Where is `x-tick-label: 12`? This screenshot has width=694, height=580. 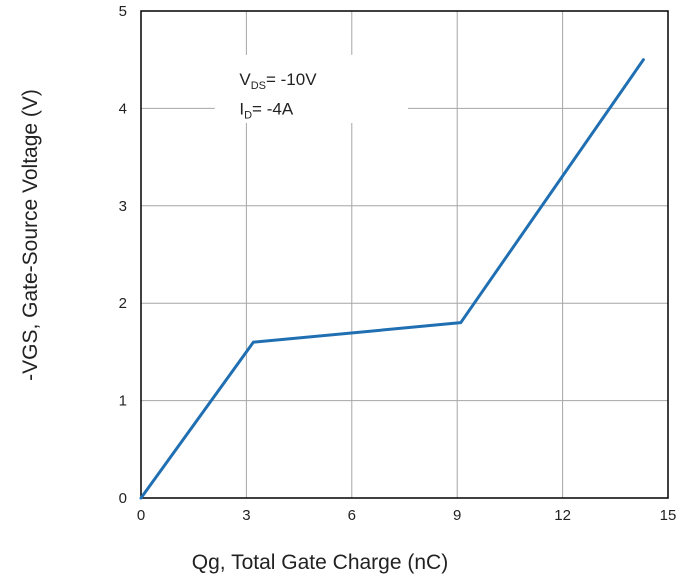
x-tick-label: 12 is located at coordinates (562, 515).